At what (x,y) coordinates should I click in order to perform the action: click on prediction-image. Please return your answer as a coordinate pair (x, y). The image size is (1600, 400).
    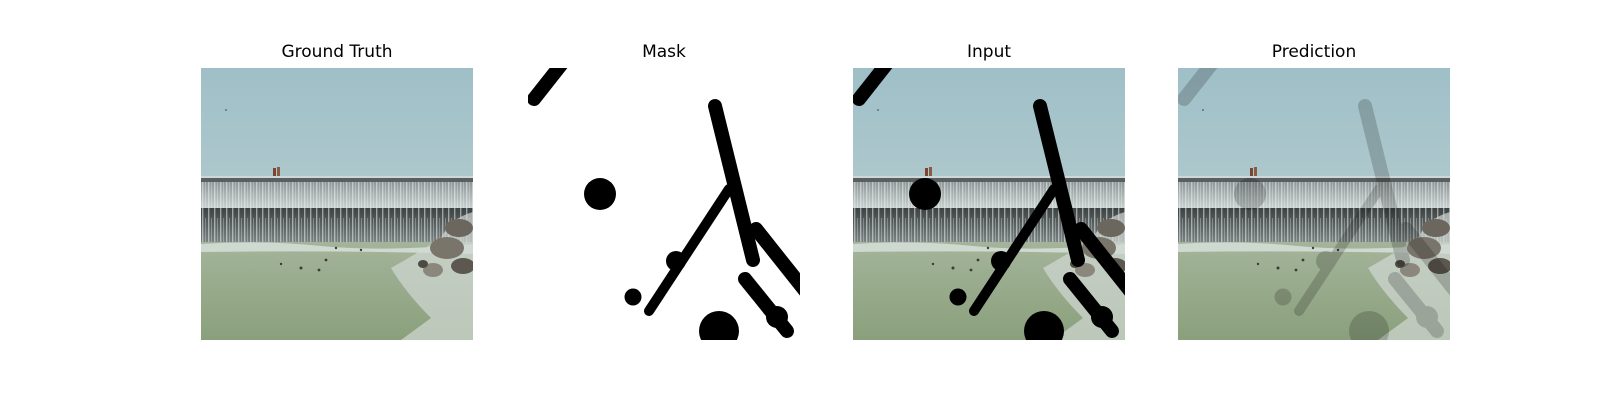
    Looking at the image, I should click on (1314, 204).